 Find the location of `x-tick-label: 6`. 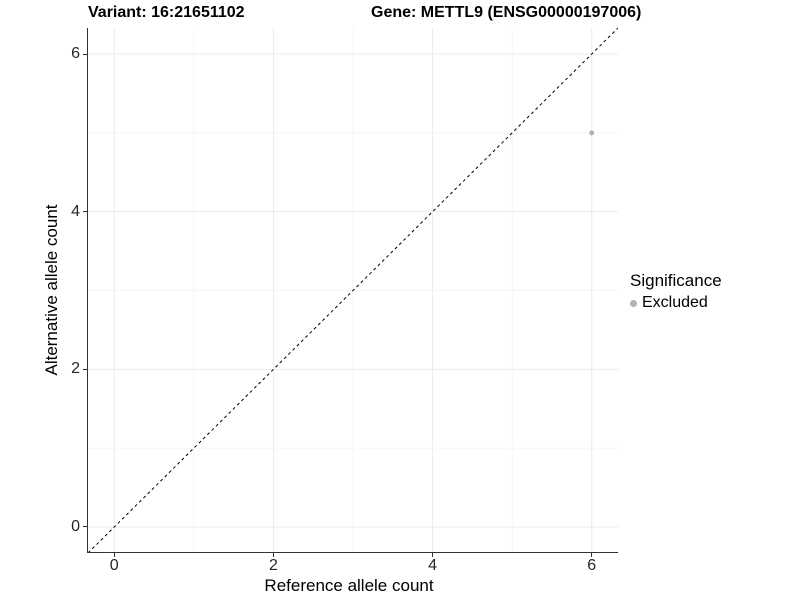

x-tick-label: 6 is located at coordinates (592, 565).